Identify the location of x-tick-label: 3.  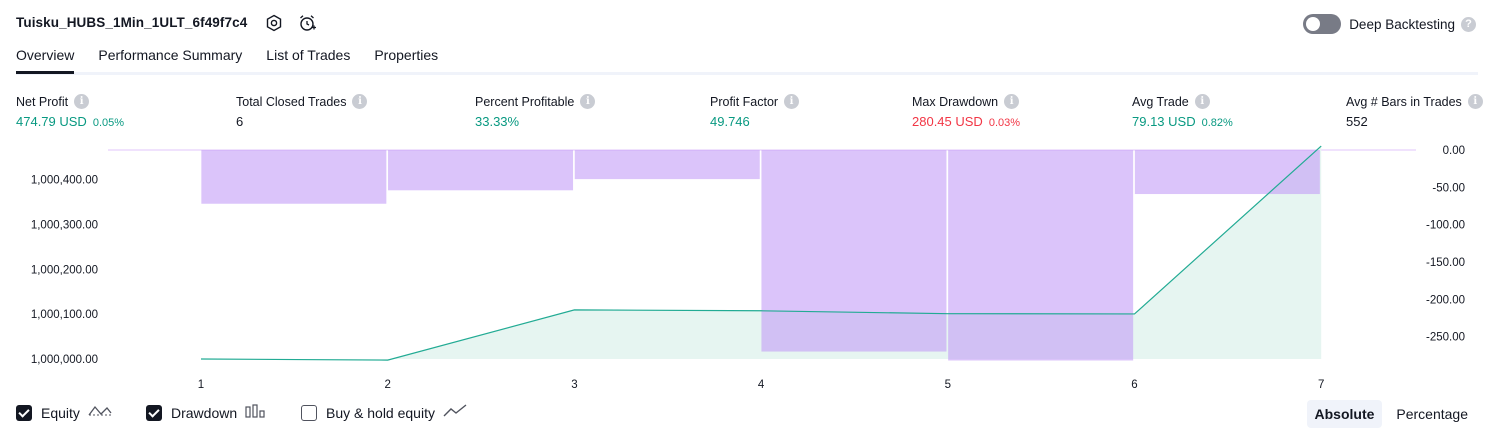
(574, 385).